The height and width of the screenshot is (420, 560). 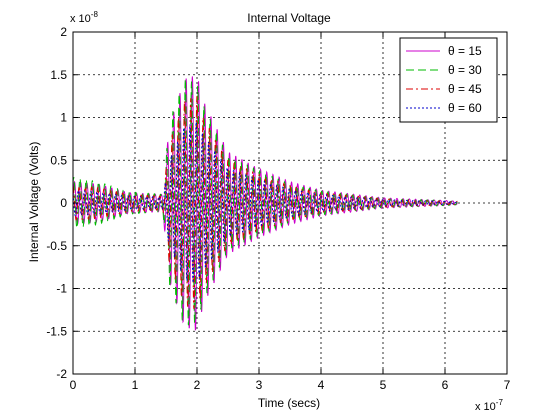 What do you see at coordinates (485, 407) in the screenshot?
I see `x-axis-multiplier-base: x 10` at bounding box center [485, 407].